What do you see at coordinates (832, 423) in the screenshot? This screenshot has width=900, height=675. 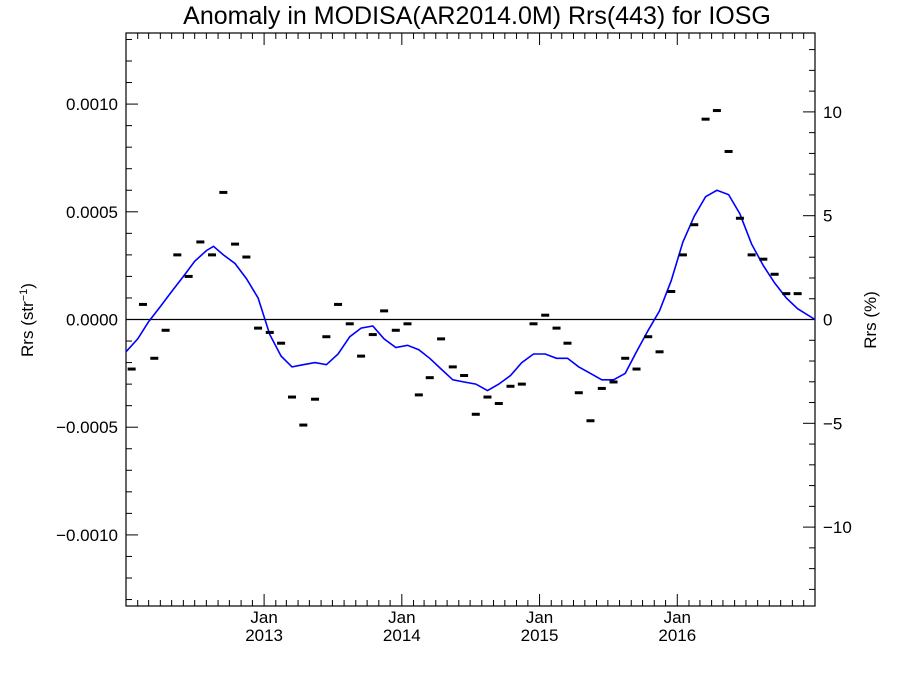 I see `right-tick-label: −5` at bounding box center [832, 423].